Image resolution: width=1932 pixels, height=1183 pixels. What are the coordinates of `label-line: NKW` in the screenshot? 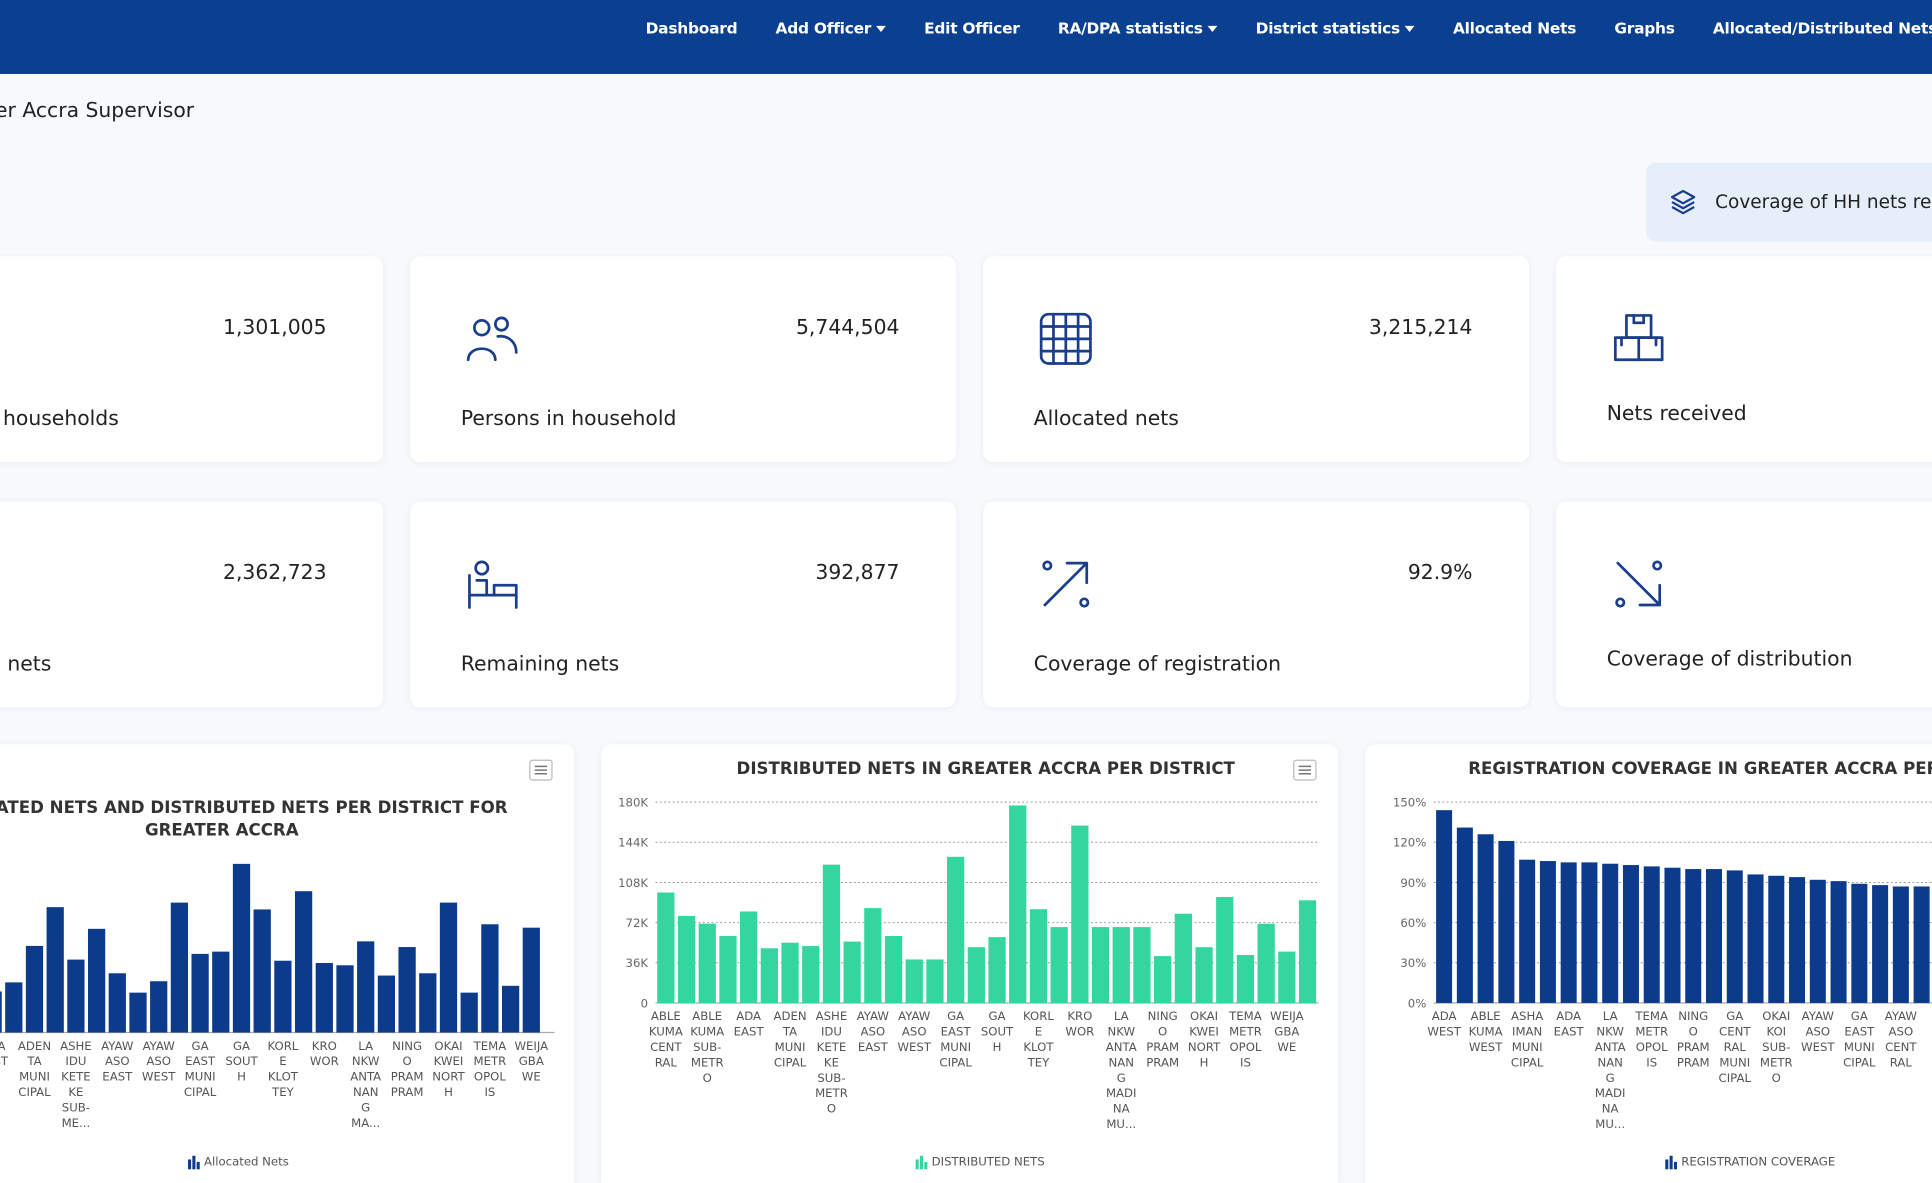 It's located at (1121, 1032).